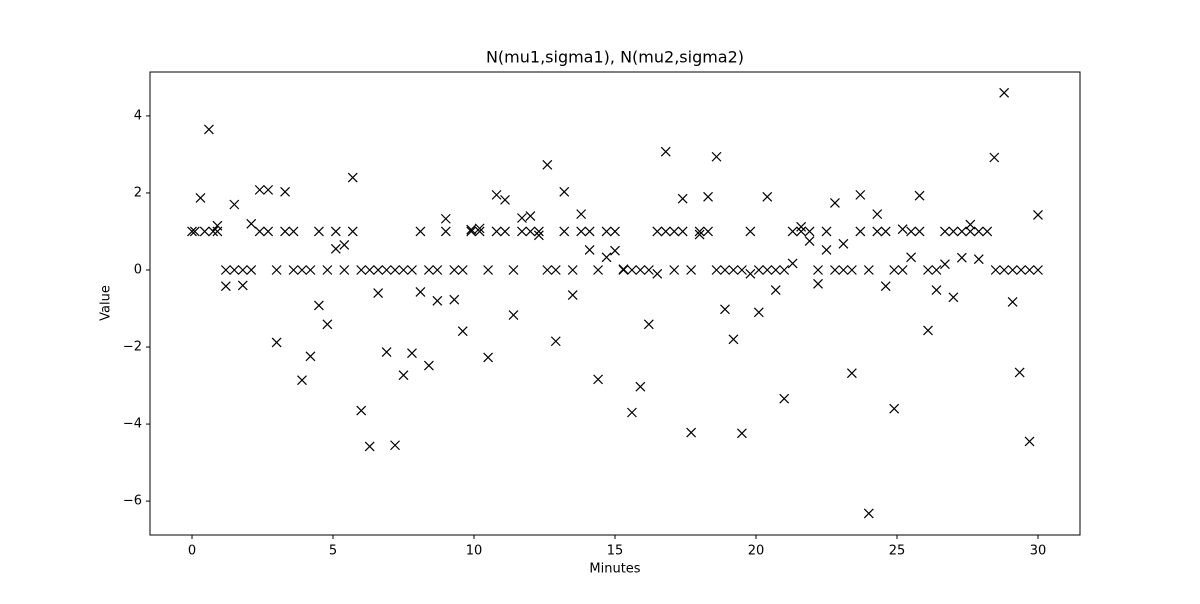 This screenshot has width=1200, height=604. What do you see at coordinates (333, 551) in the screenshot?
I see `x-tick-label: 5` at bounding box center [333, 551].